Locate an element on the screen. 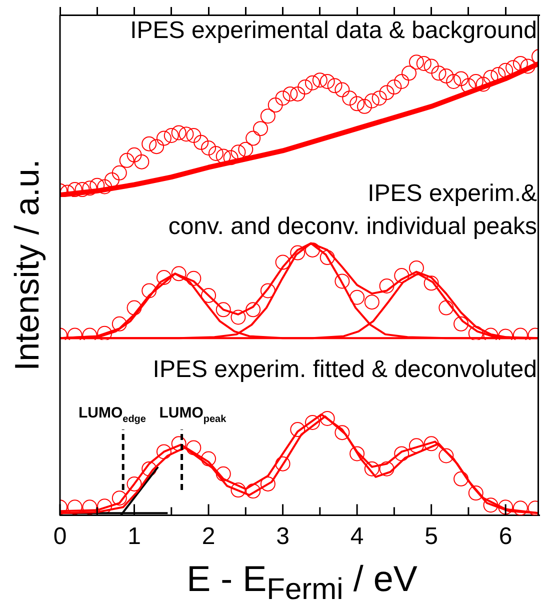  y-axis-title: Intensity / a.u. is located at coordinates (28, 265).